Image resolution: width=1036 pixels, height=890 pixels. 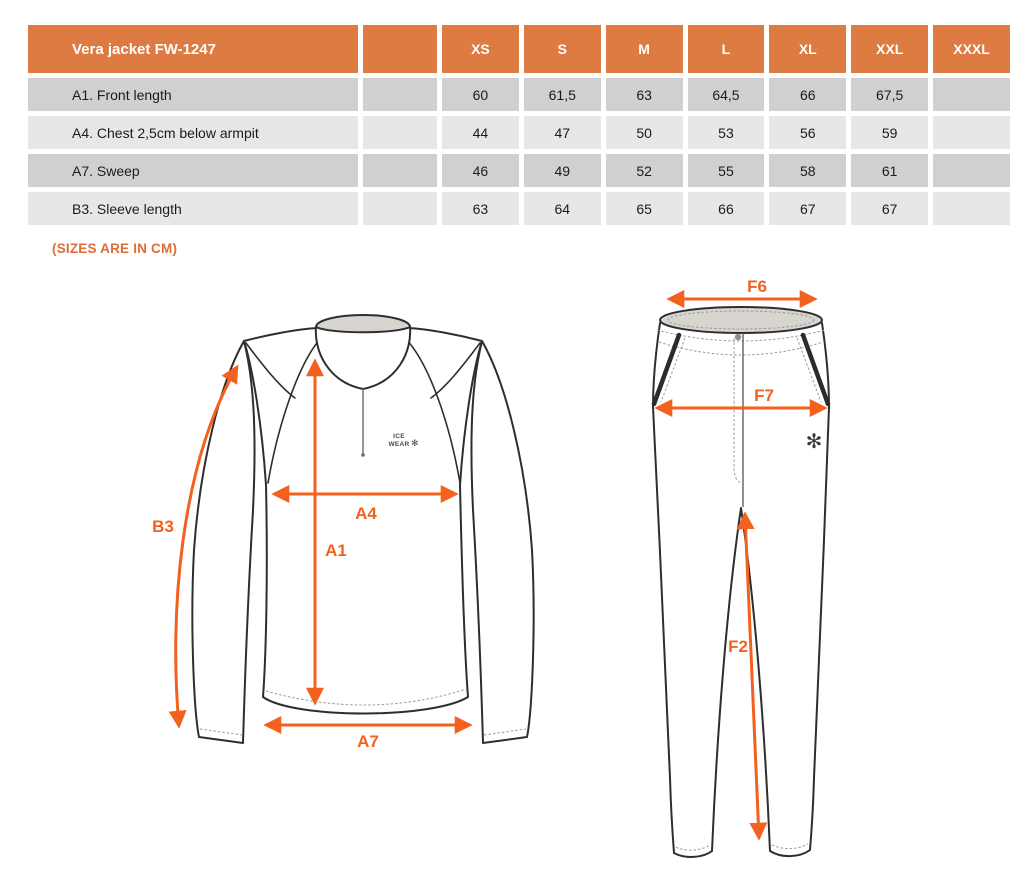 What do you see at coordinates (193, 208) in the screenshot?
I see `row-label: B3. Sleeve length` at bounding box center [193, 208].